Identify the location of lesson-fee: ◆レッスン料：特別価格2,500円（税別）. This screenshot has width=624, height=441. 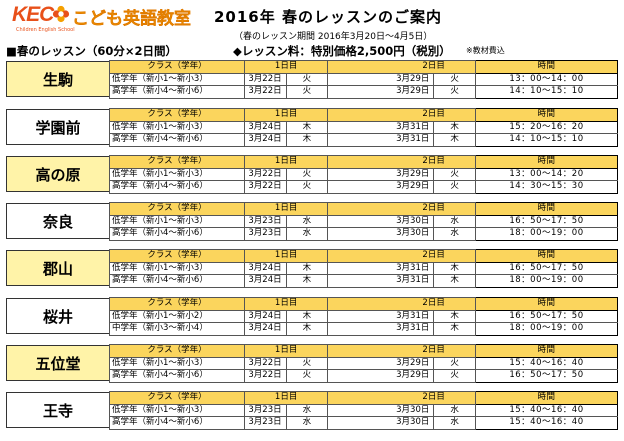
(342, 51).